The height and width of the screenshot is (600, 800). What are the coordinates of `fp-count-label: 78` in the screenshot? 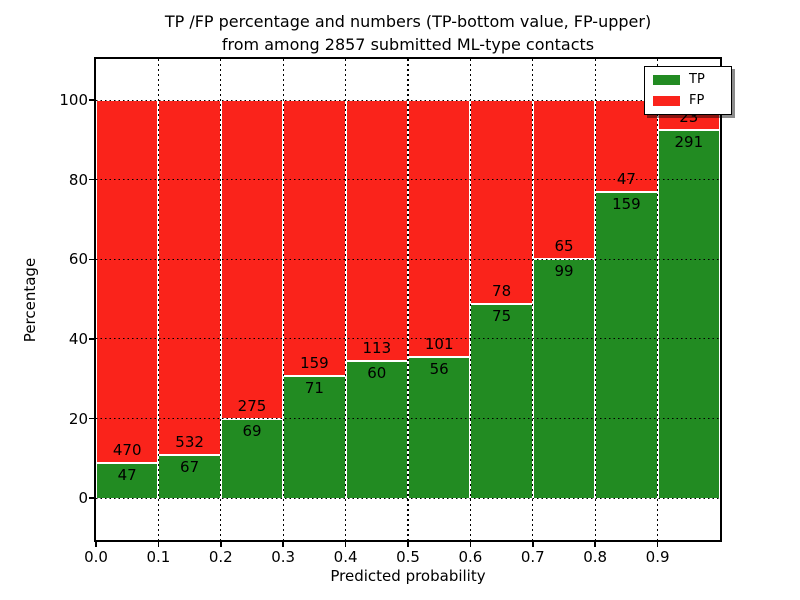 It's located at (502, 291).